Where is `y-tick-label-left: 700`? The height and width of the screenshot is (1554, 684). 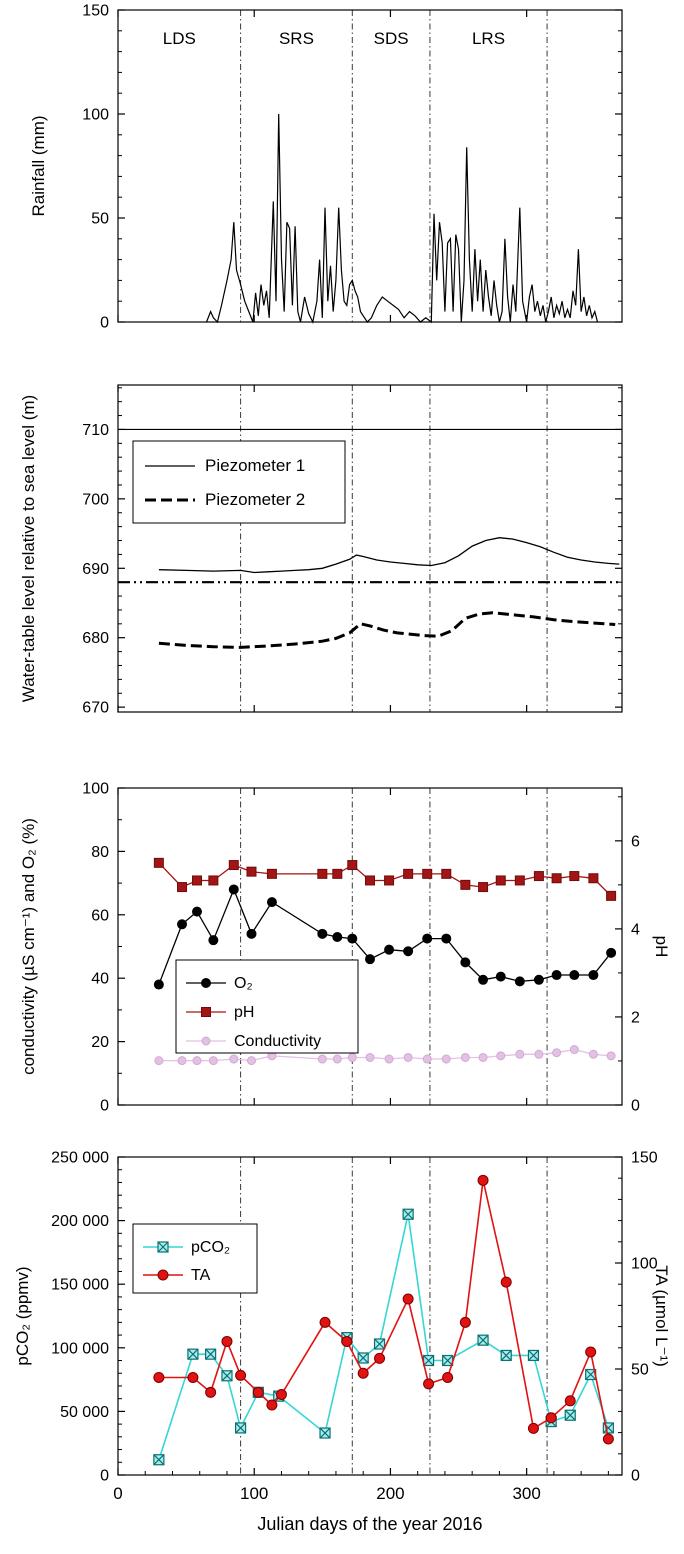 y-tick-label-left: 700 is located at coordinates (95, 499).